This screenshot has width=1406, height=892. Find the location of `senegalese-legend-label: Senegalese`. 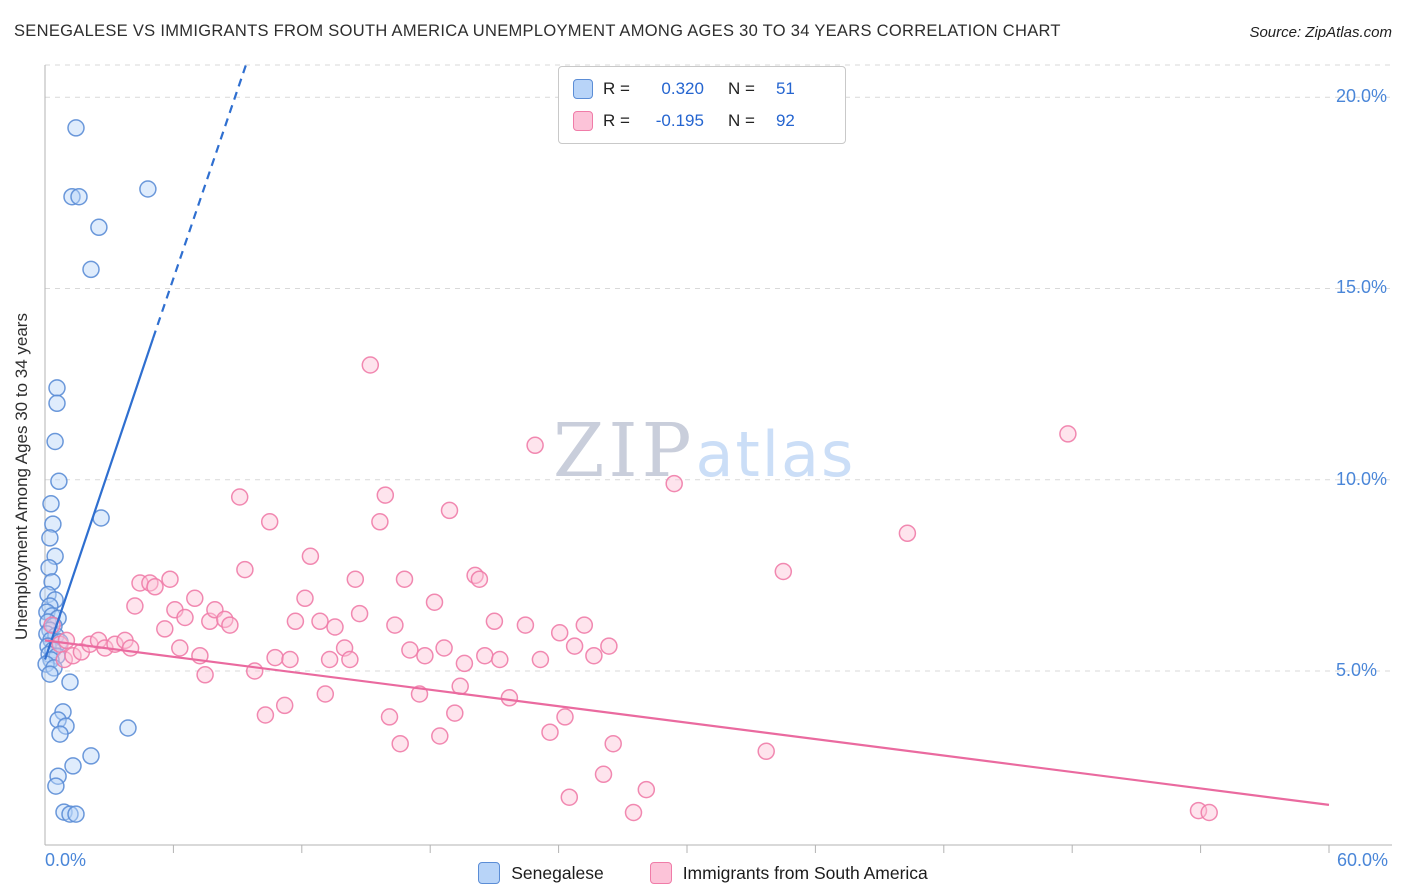

senegalese-legend-label: Senegalese is located at coordinates (557, 872).